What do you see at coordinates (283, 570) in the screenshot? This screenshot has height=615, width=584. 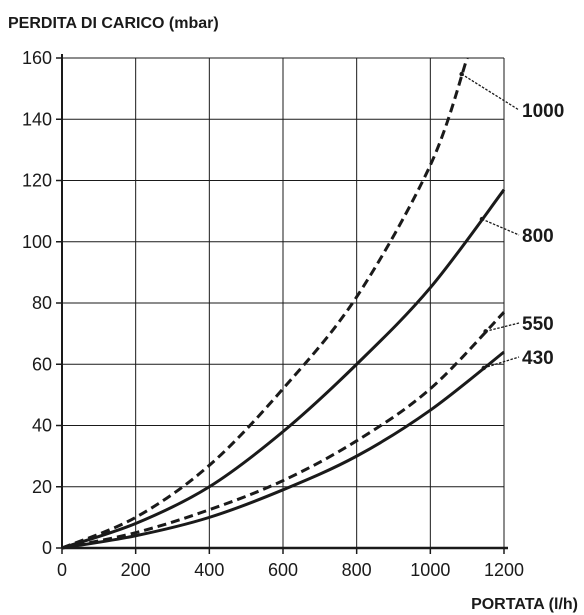 I see `x-tick-label: 600` at bounding box center [283, 570].